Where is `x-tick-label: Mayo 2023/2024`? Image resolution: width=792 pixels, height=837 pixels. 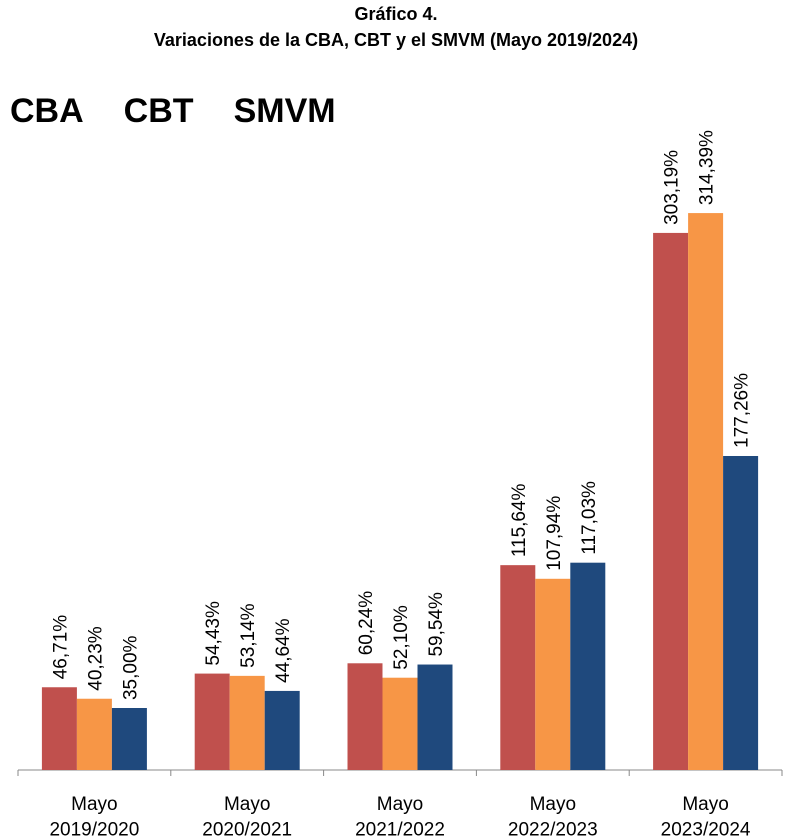 x-tick-label: Mayo 2023/2024 is located at coordinates (706, 815).